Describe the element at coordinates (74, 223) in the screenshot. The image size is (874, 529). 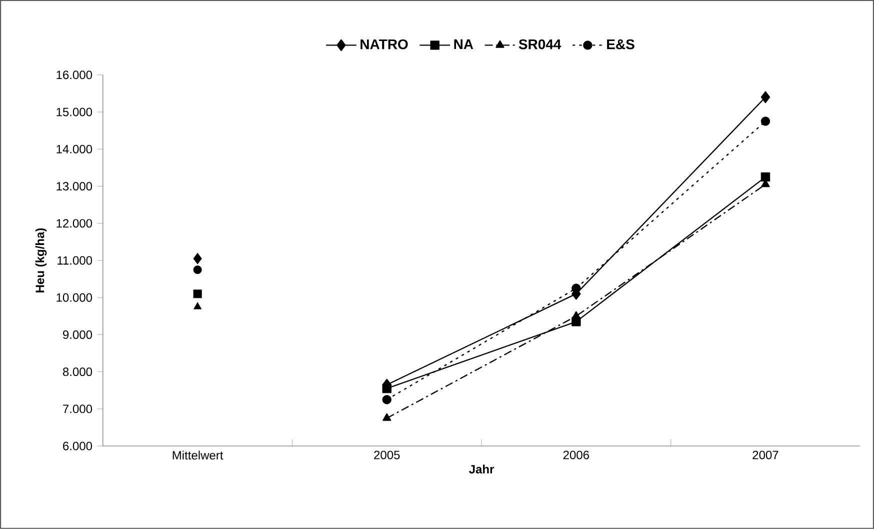
I see `y-tick-label: 12.000` at that location.